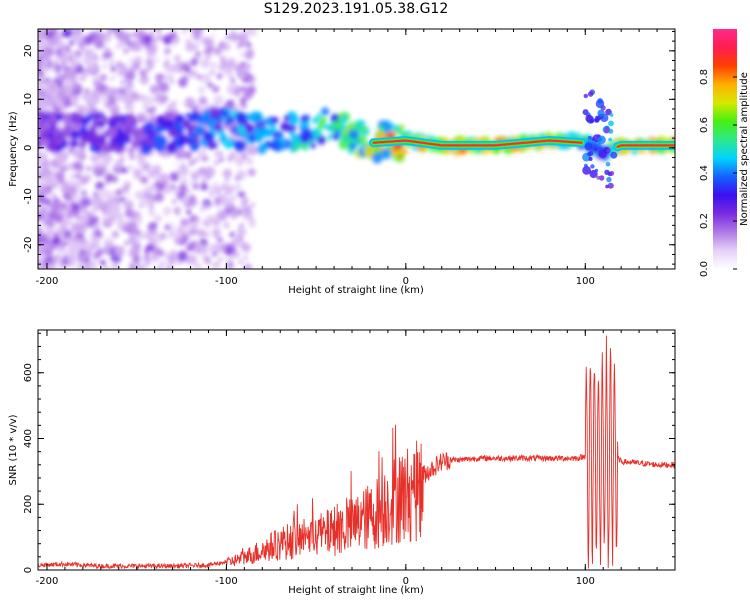 Image resolution: width=750 pixels, height=600 pixels. Describe the element at coordinates (13, 449) in the screenshot. I see `snr-y-axis-label: SNR (10 * v/v)` at that location.